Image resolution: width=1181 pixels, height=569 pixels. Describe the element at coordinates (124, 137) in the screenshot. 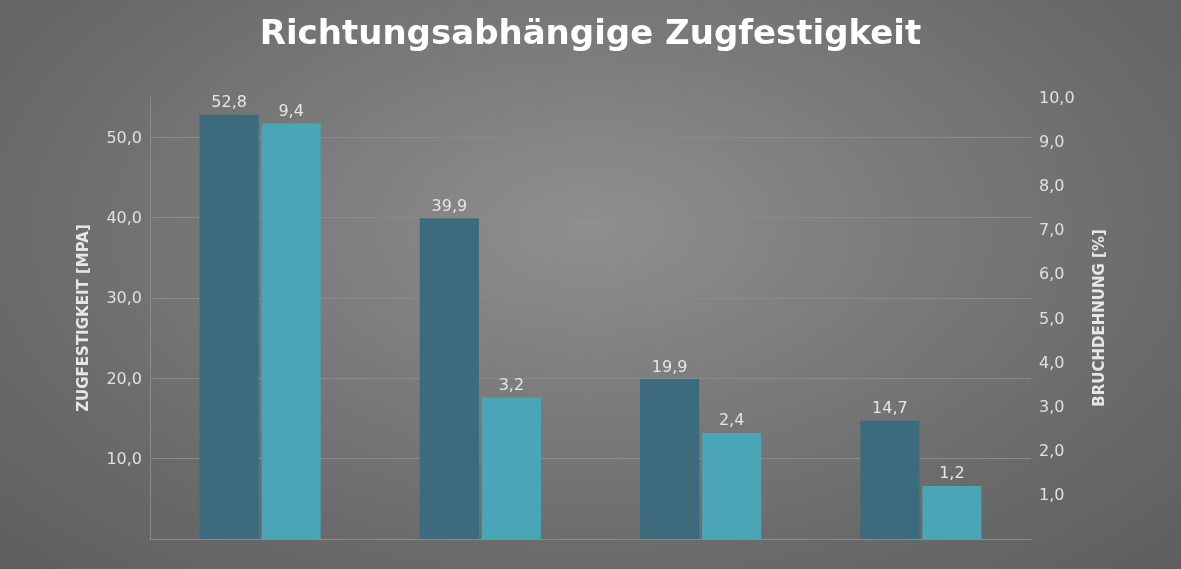

I see `y-tick-label: 50,0` at that location.